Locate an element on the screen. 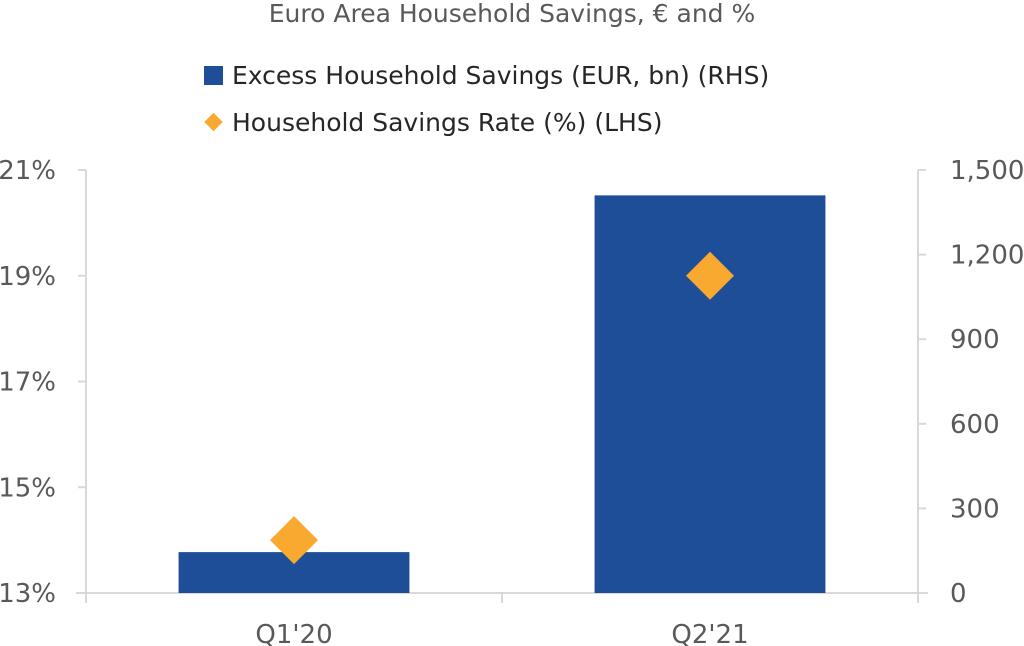 The height and width of the screenshot is (646, 1024). right-axis-ticks: 0 300 600 900 1,200 1,500 is located at coordinates (971, 382).